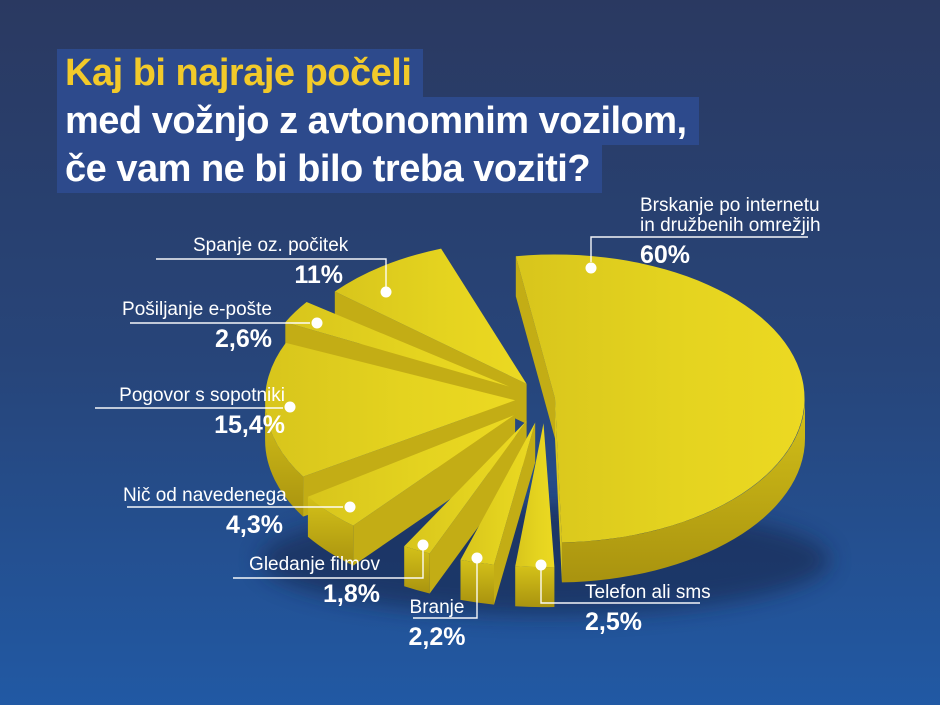  Describe the element at coordinates (290, 407) in the screenshot. I see `leader-dot-pogovor` at that location.